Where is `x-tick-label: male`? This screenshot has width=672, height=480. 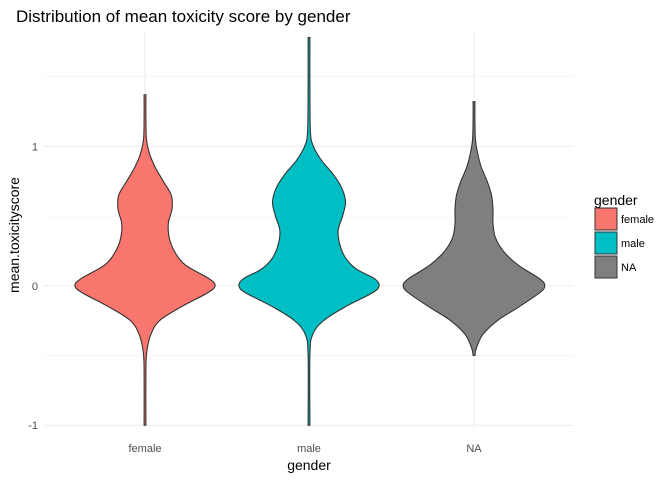
x-tick-label: male is located at coordinates (309, 449).